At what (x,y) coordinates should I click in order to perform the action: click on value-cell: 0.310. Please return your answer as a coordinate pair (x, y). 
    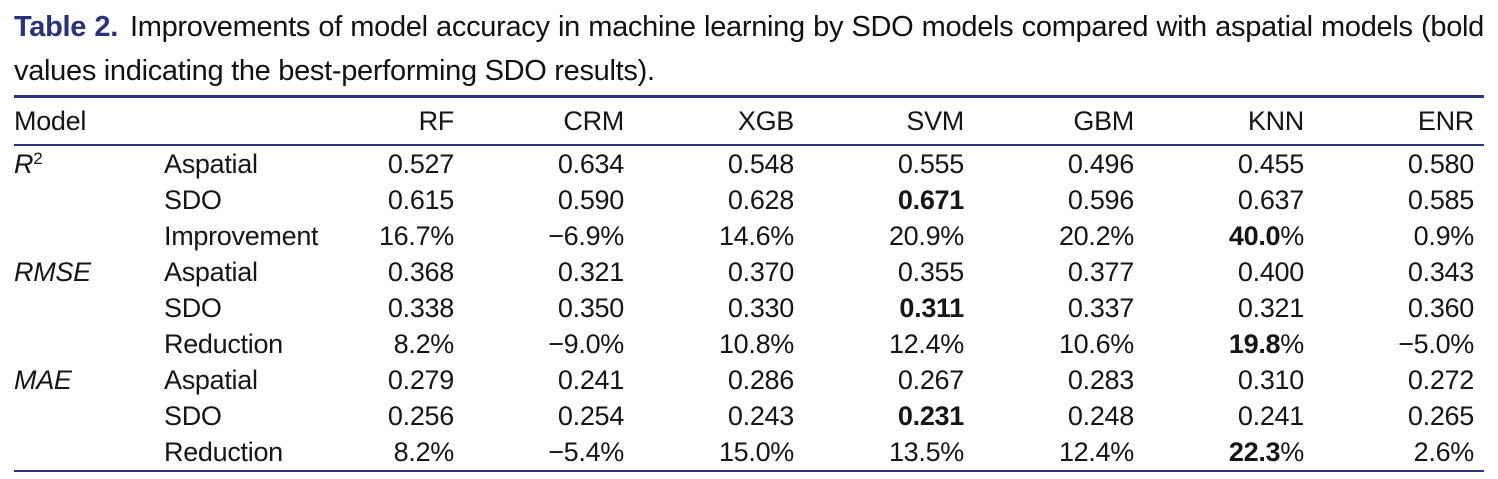
    Looking at the image, I should click on (1270, 379).